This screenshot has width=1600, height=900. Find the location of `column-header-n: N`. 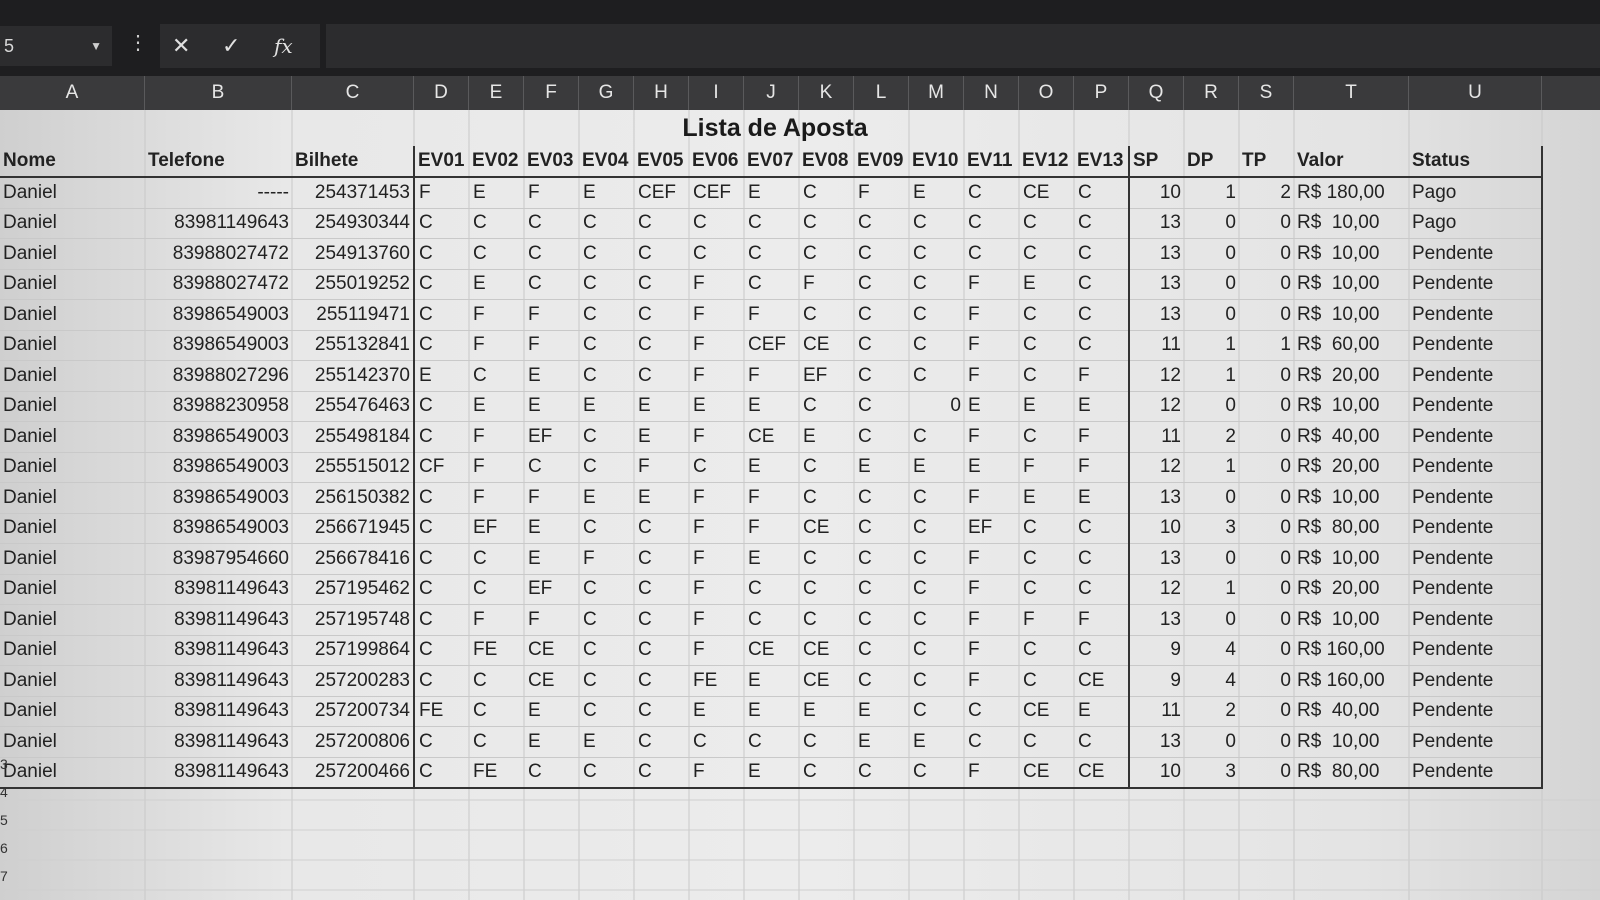

column-header-n: N is located at coordinates (991, 93).